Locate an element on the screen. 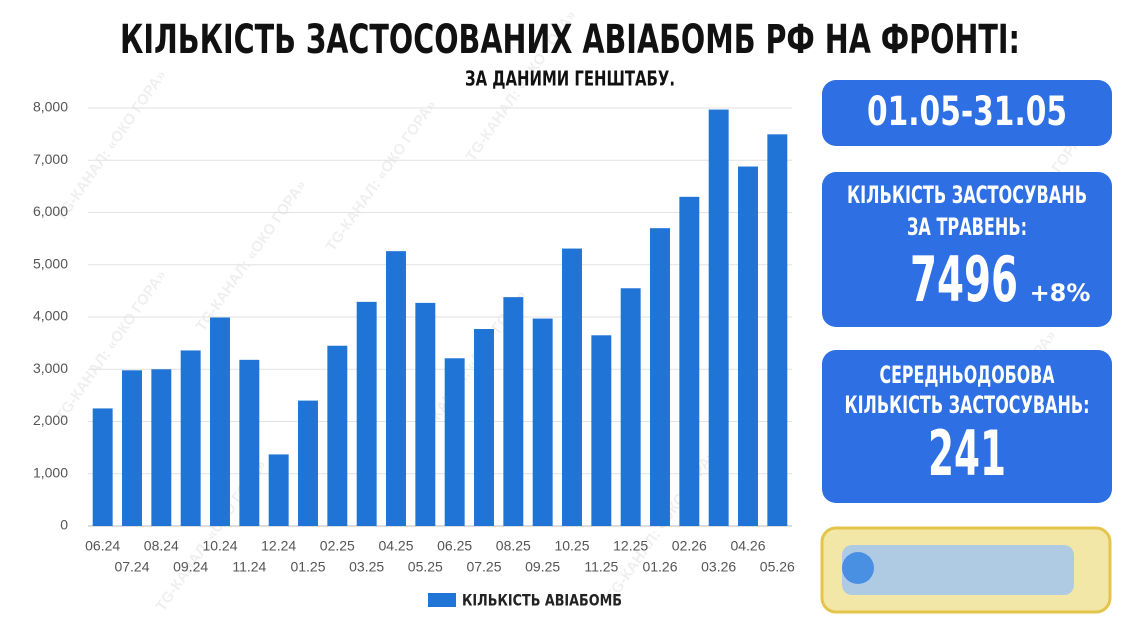 This screenshot has width=1136, height=625. y-tick-label: 4,000 is located at coordinates (50, 316).